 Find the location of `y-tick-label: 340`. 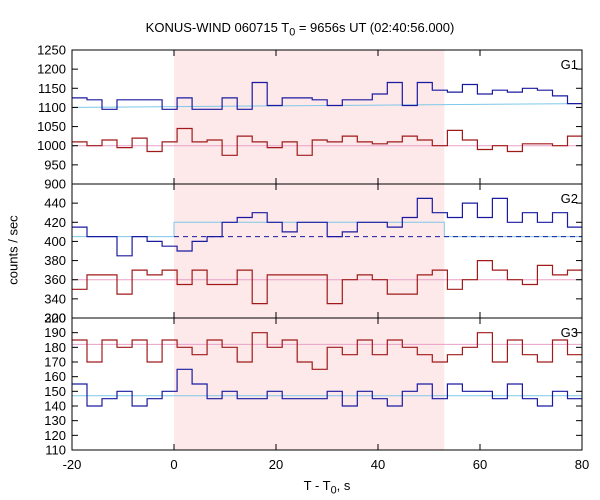

y-tick-label: 340 is located at coordinates (55, 298).